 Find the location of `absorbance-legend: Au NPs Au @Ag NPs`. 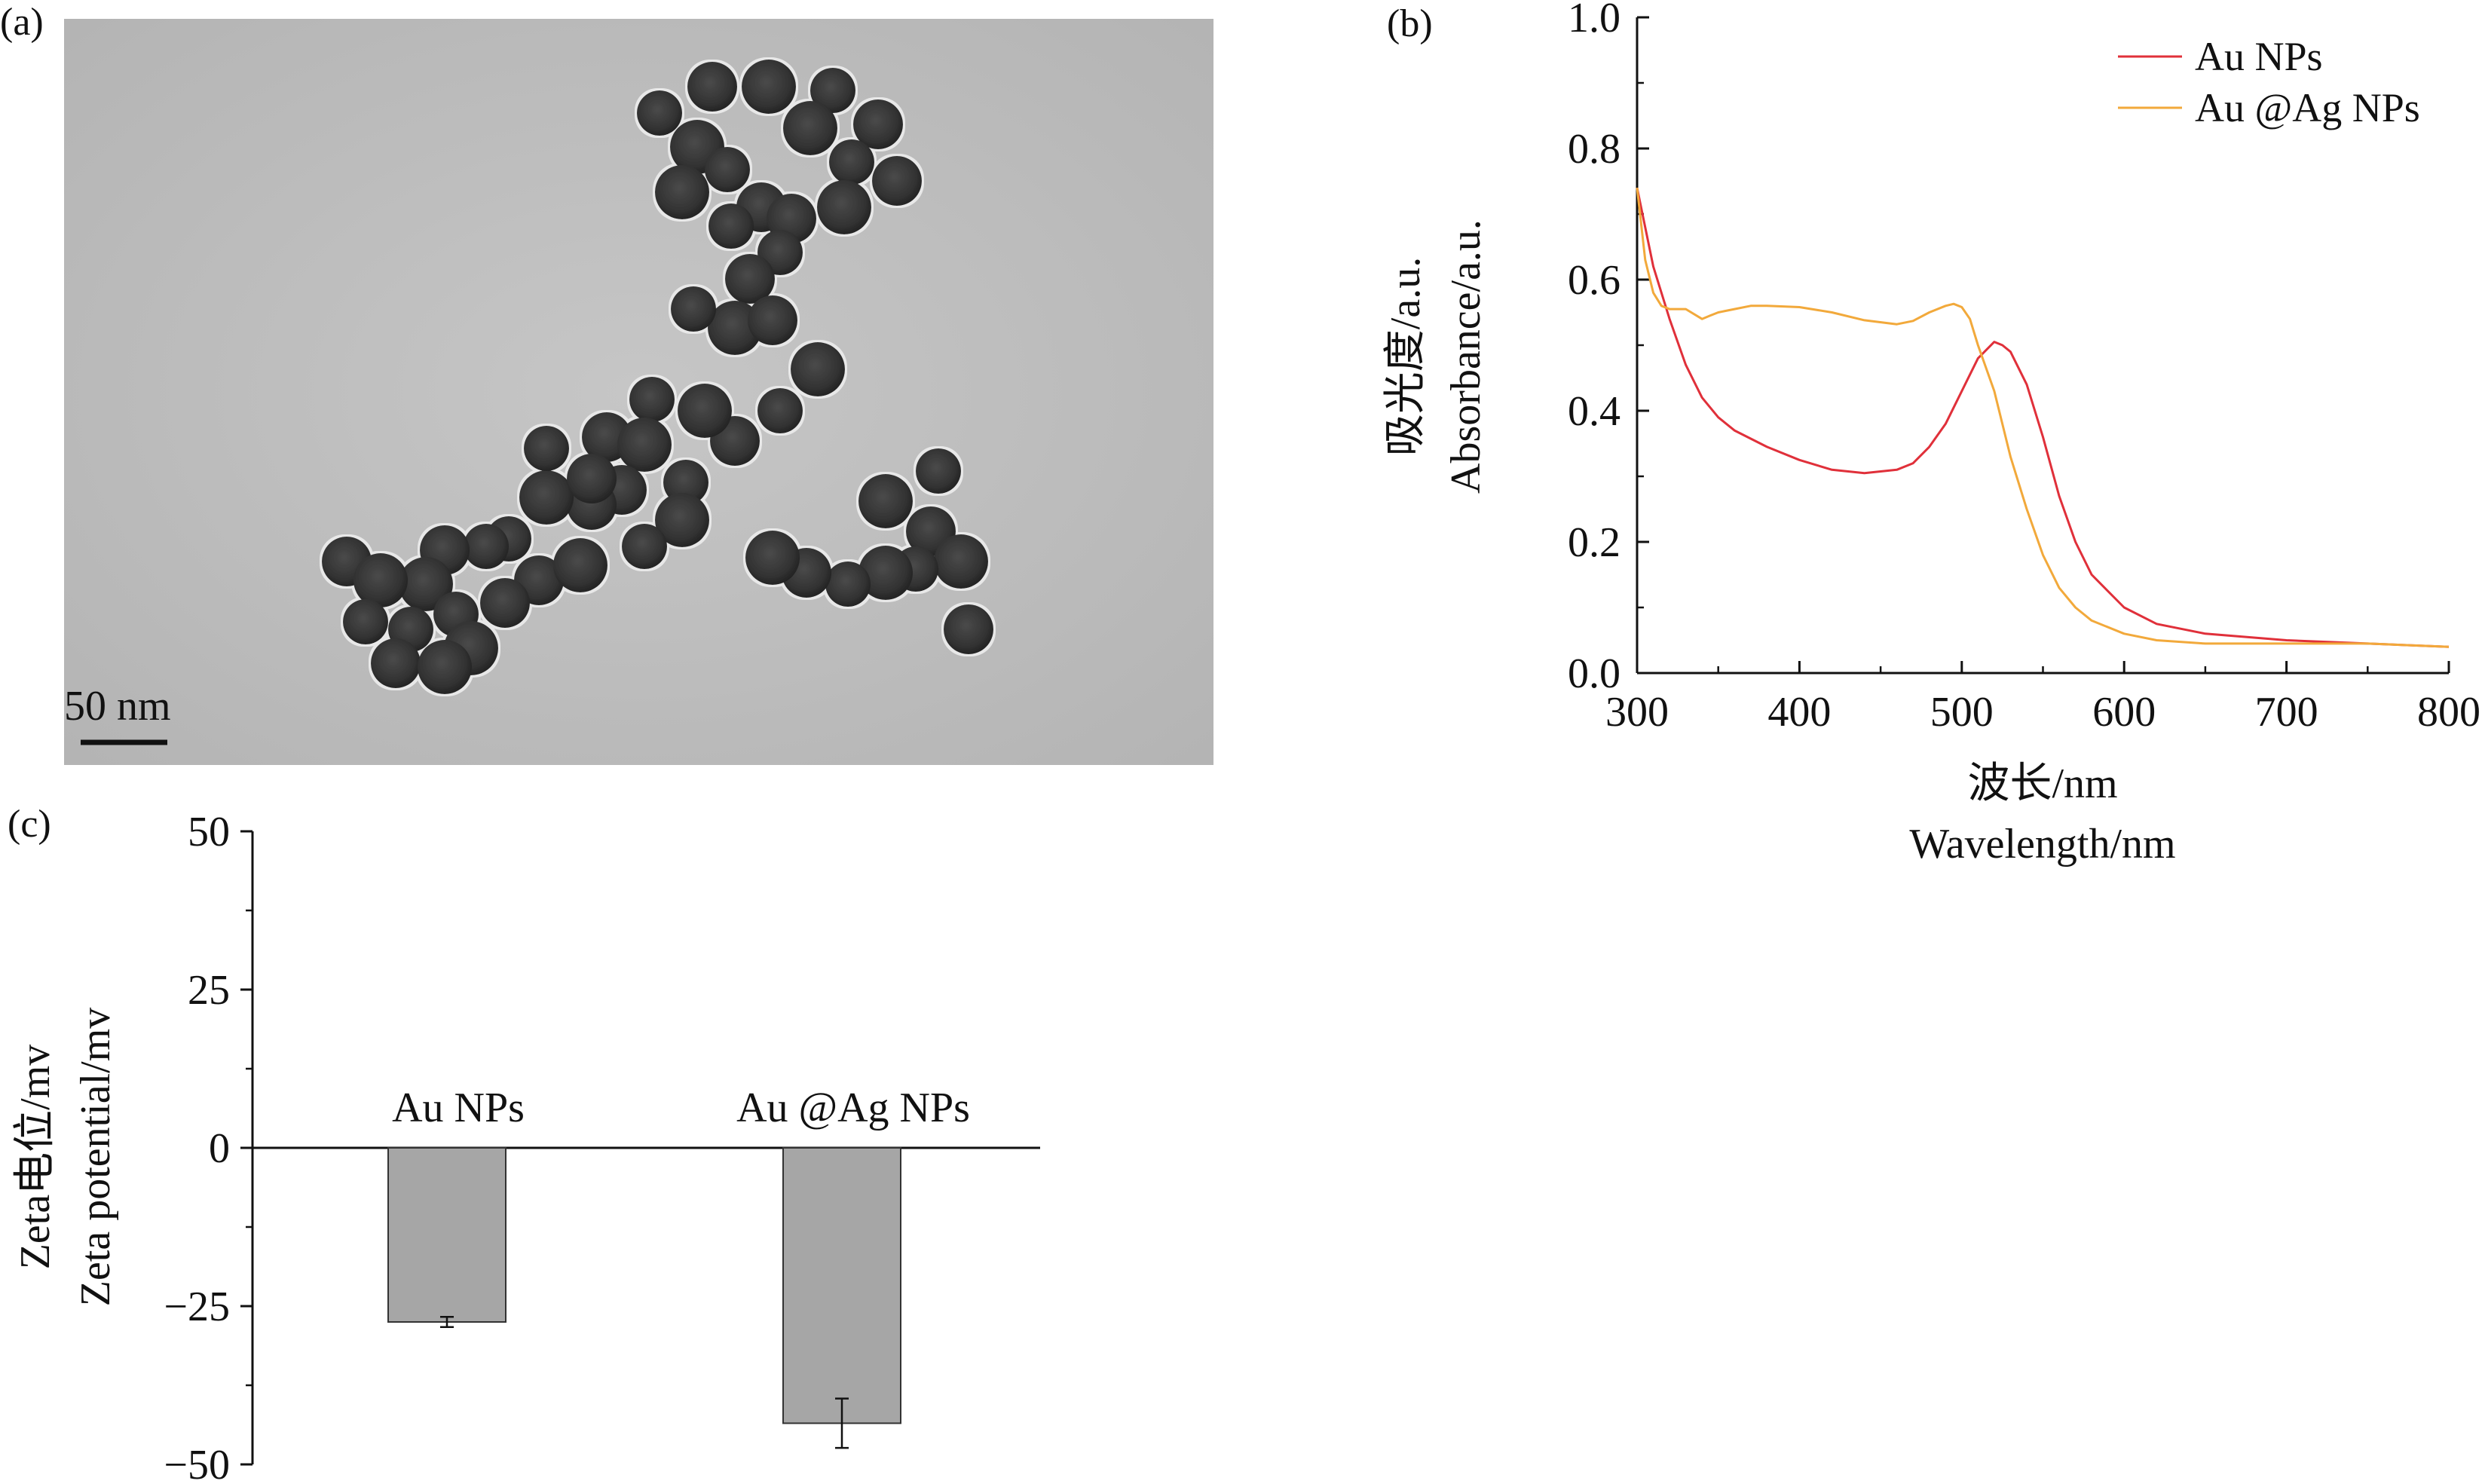

absorbance-legend: Au NPs Au @Ag NPs is located at coordinates (2269, 82).